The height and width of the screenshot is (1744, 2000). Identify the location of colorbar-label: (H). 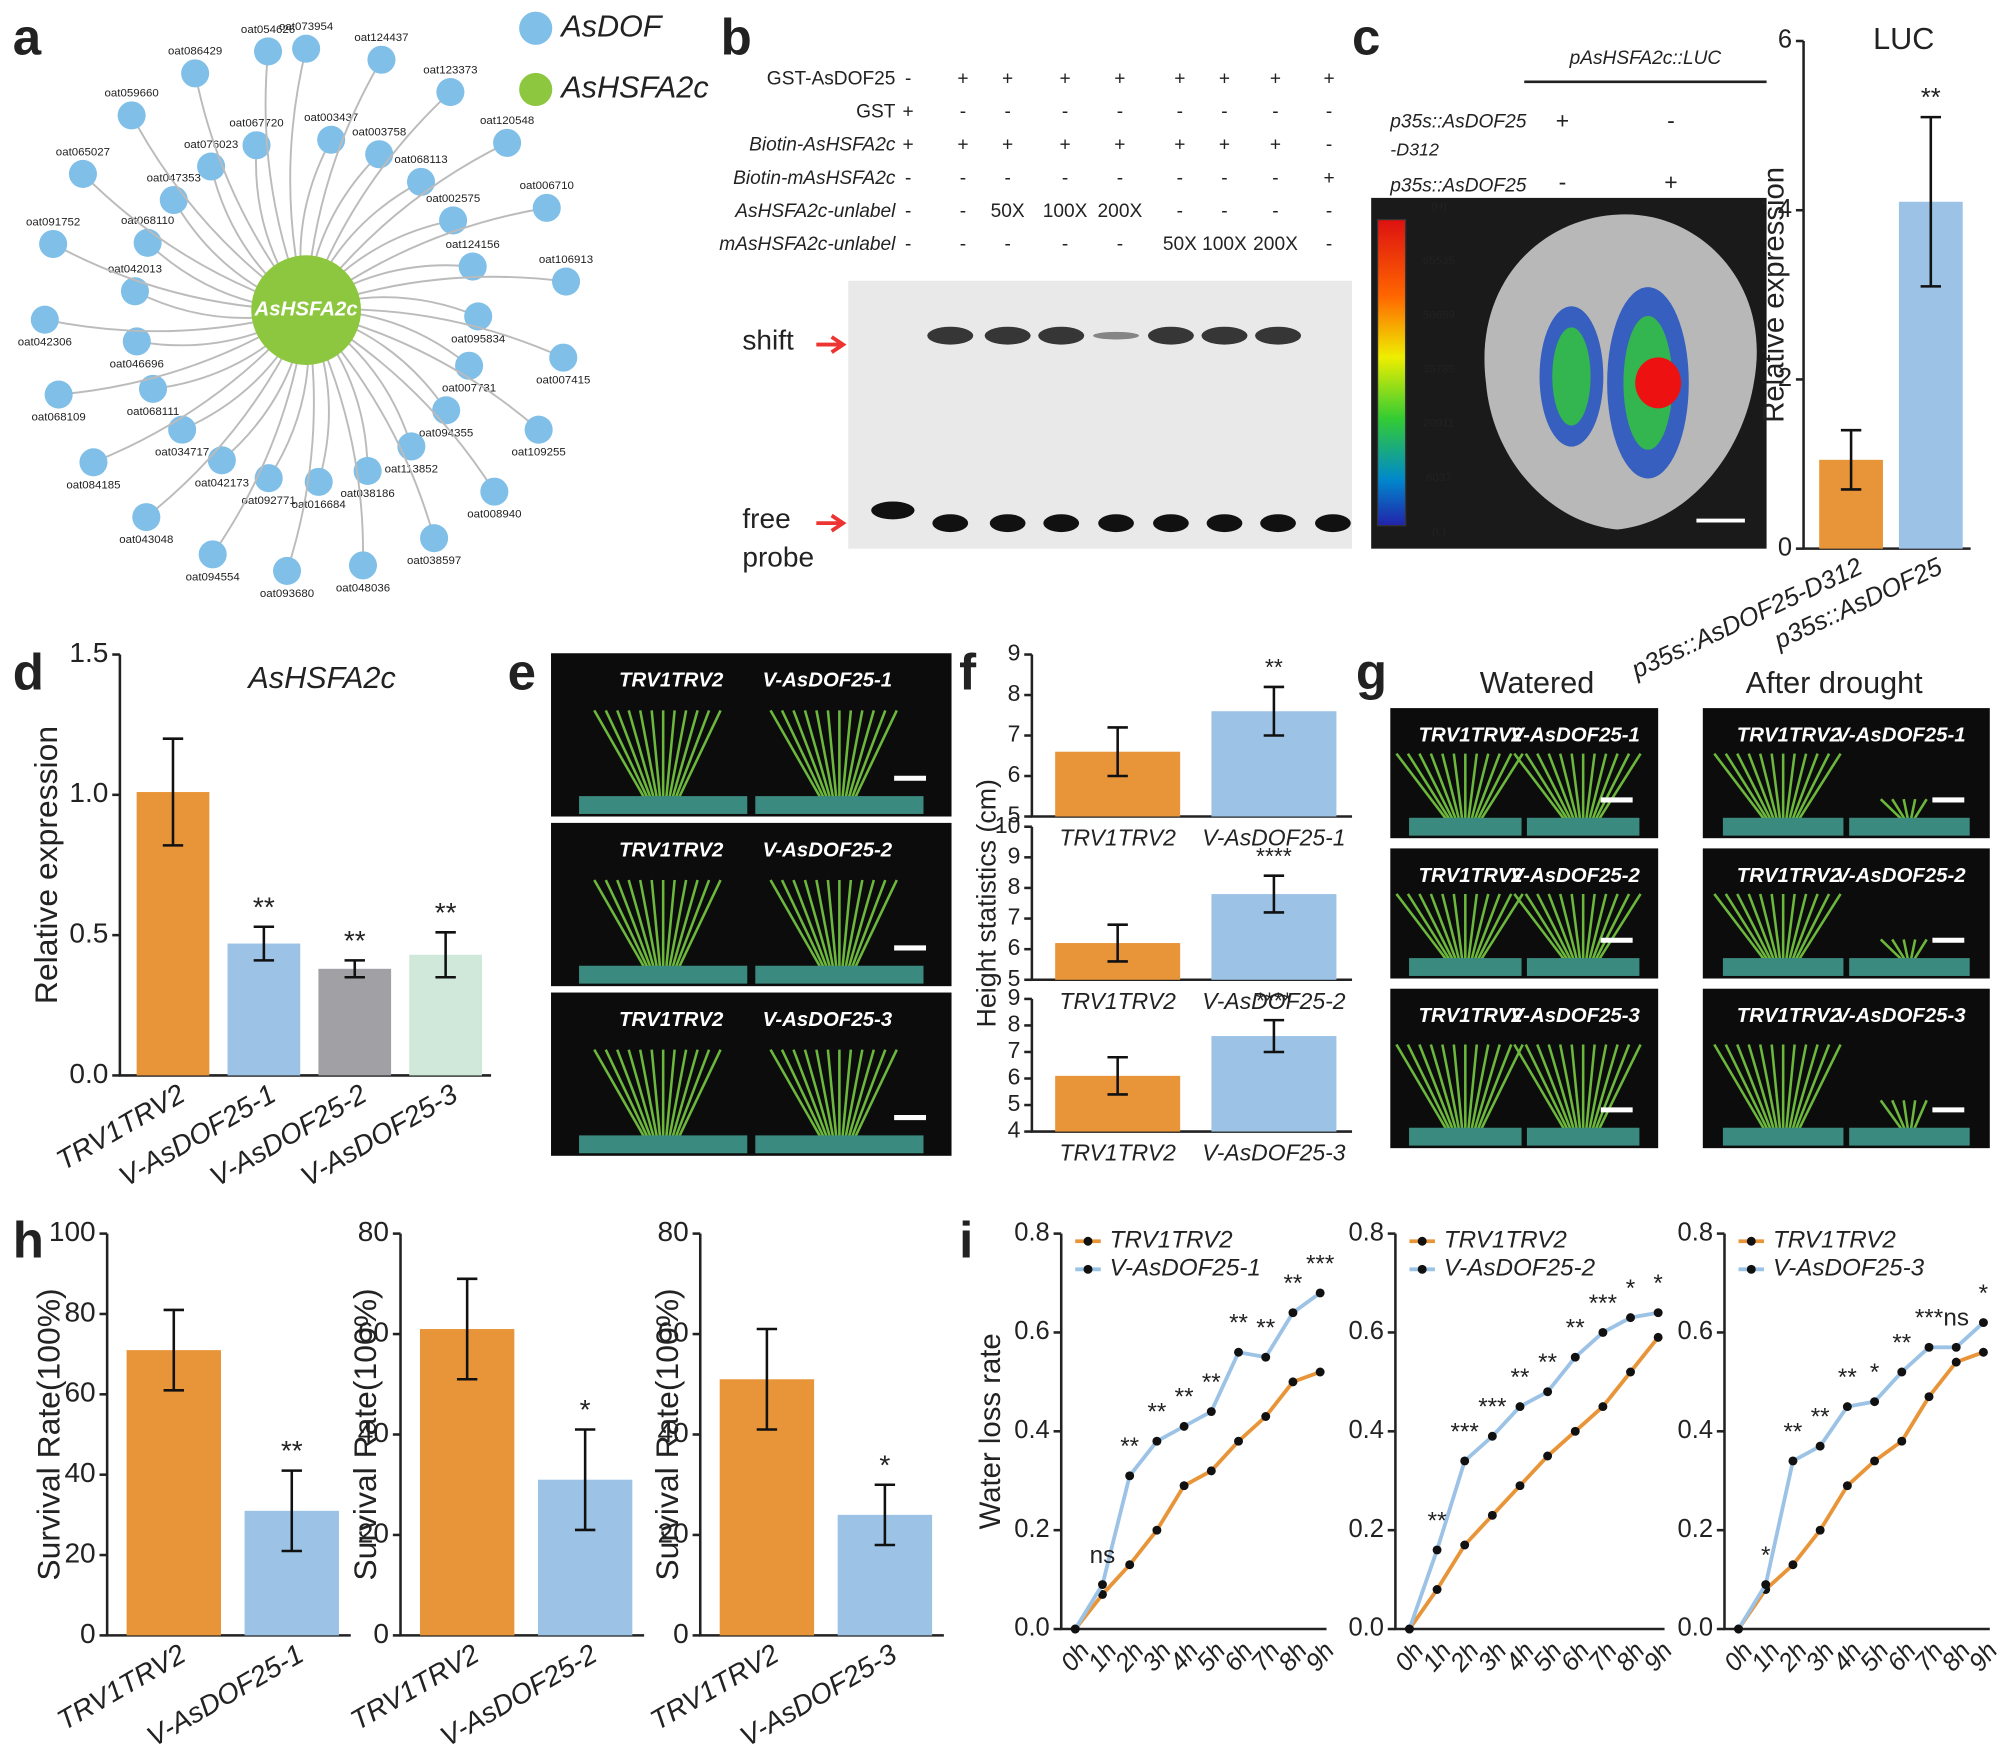
(1439, 207).